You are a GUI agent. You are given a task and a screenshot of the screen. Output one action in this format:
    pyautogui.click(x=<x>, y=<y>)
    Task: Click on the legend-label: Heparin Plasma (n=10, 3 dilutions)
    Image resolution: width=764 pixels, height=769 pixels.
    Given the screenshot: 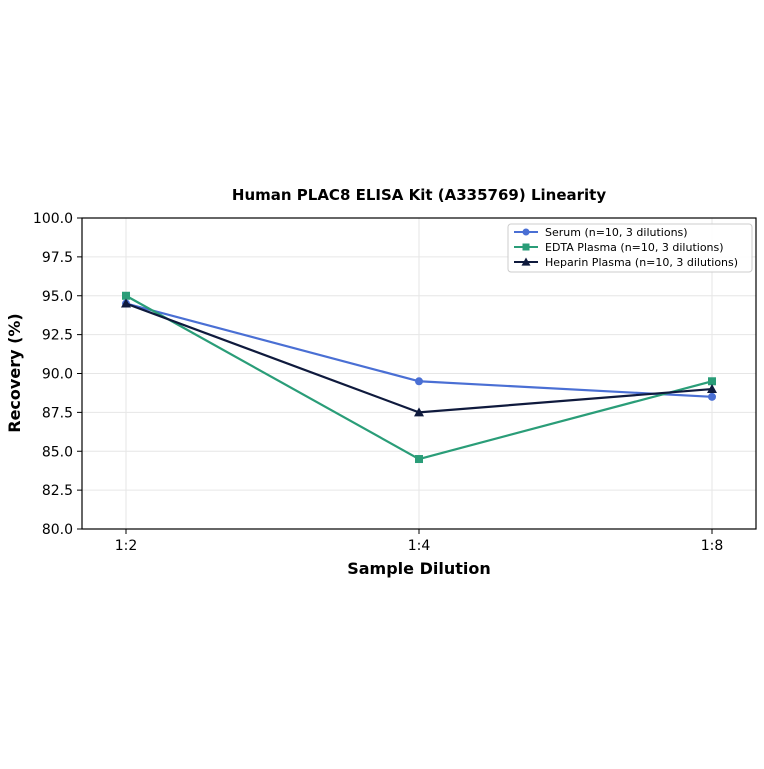 What is the action you would take?
    pyautogui.click(x=641, y=262)
    